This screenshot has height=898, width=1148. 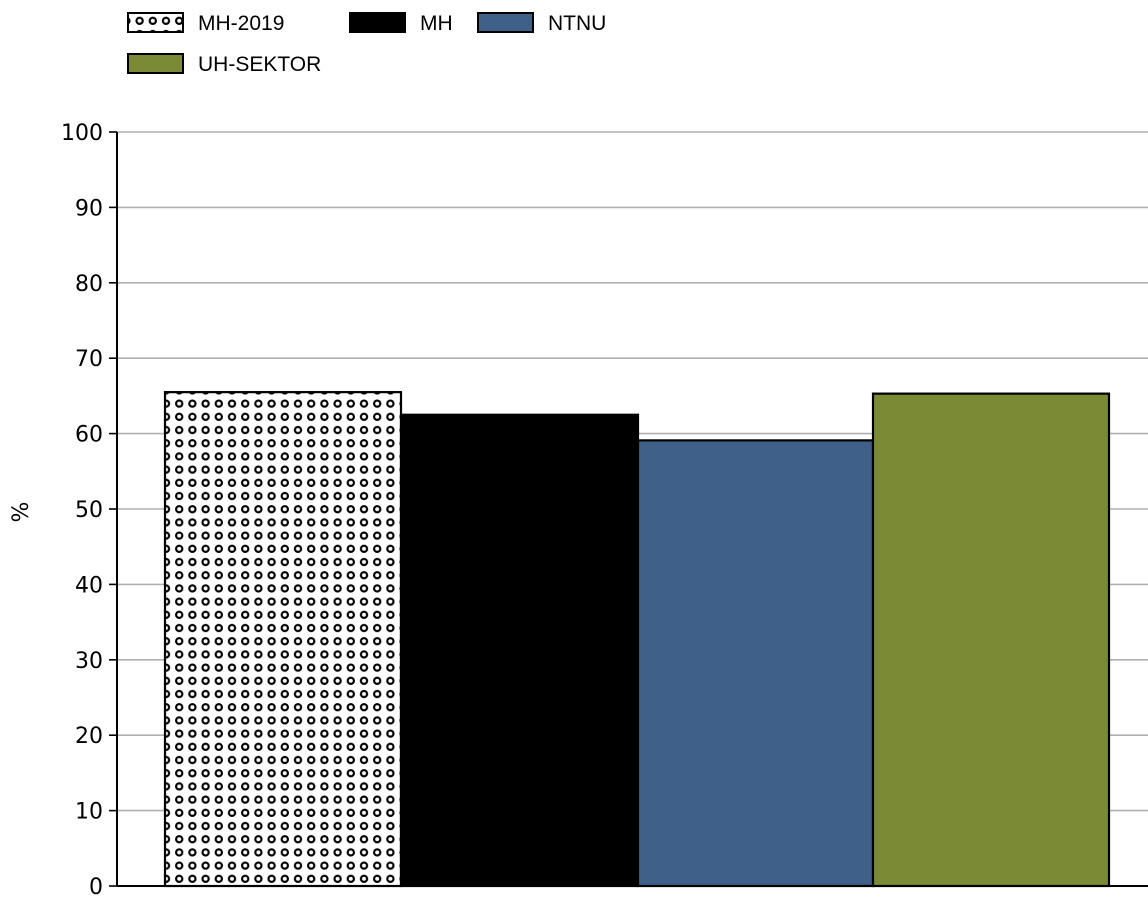 I want to click on y-tick-label-10: 10, so click(x=89, y=812).